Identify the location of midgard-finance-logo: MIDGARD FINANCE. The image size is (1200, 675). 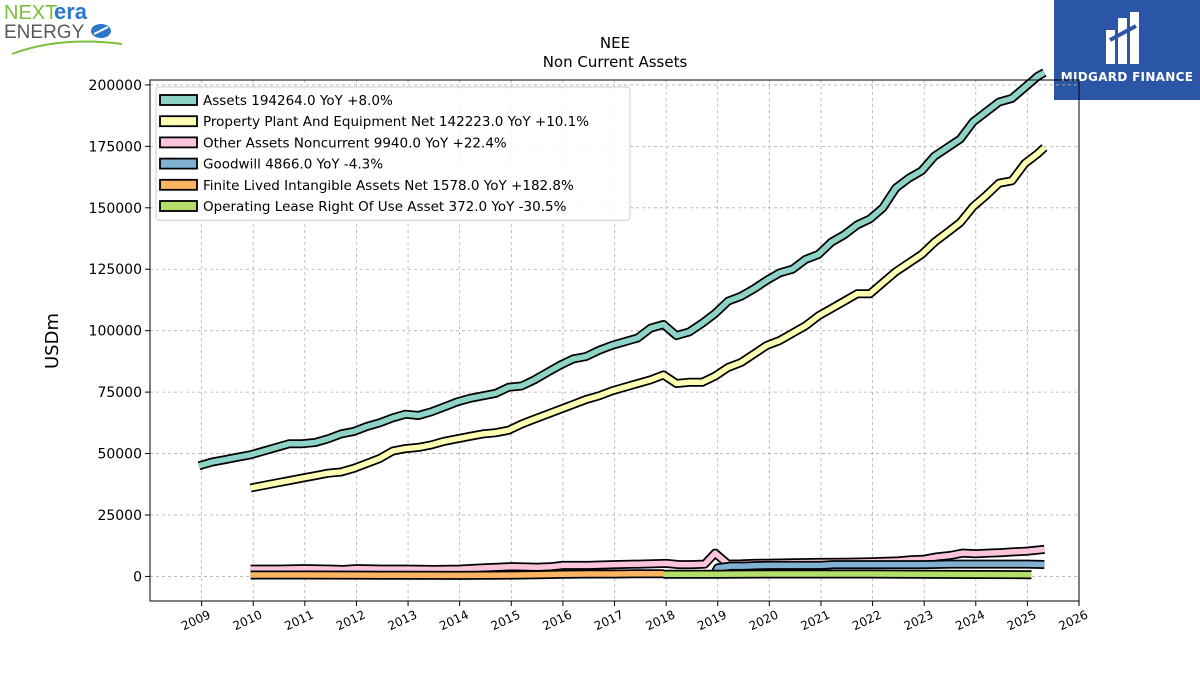
(1127, 50).